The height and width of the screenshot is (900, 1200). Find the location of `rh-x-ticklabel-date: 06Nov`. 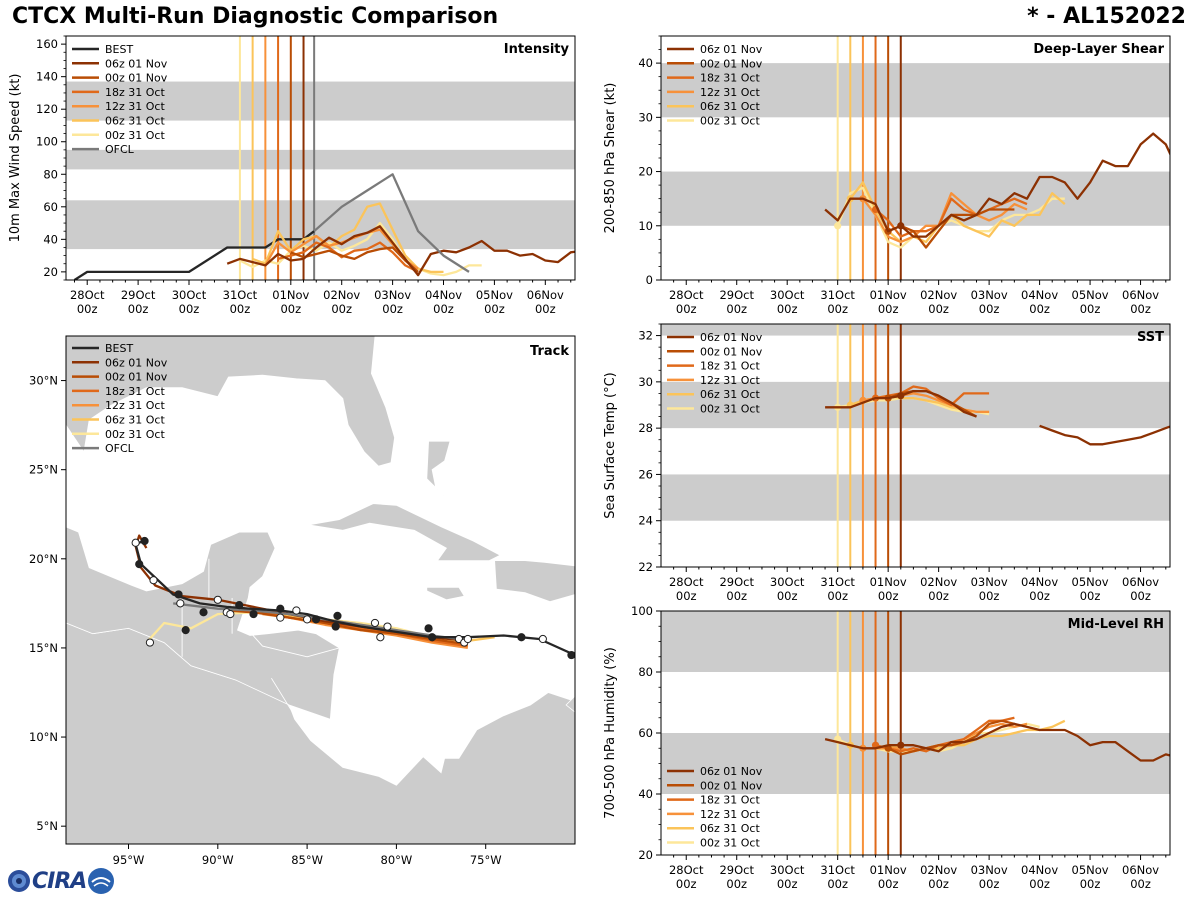

rh-x-ticklabel-date: 06Nov is located at coordinates (1140, 870).